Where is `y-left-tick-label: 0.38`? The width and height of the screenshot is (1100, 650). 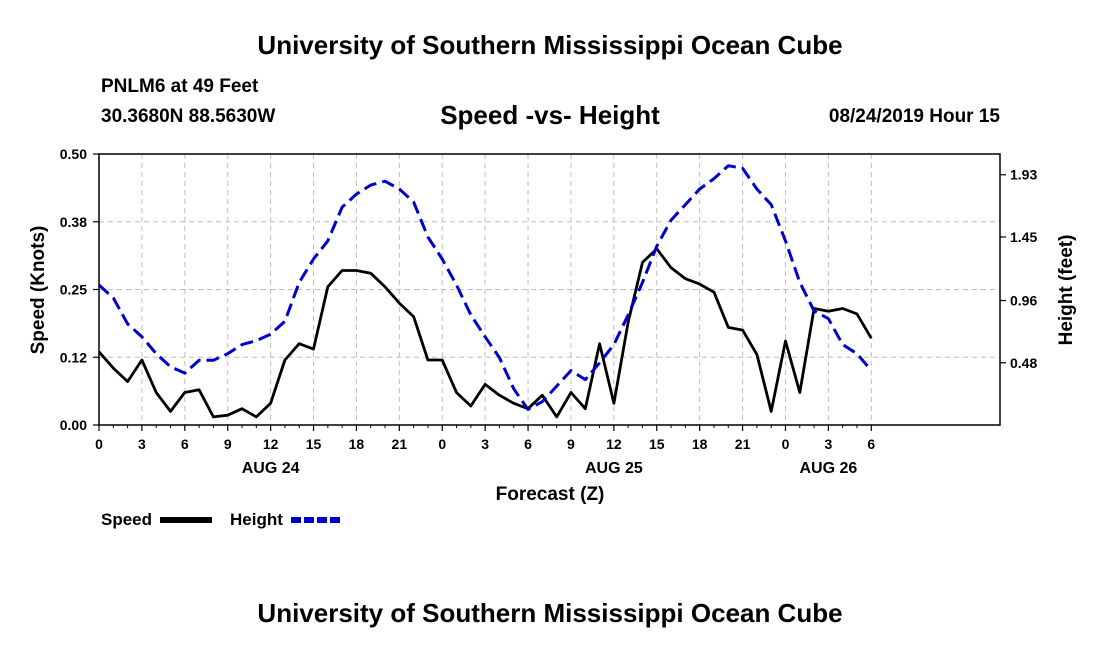 y-left-tick-label: 0.38 is located at coordinates (73, 222).